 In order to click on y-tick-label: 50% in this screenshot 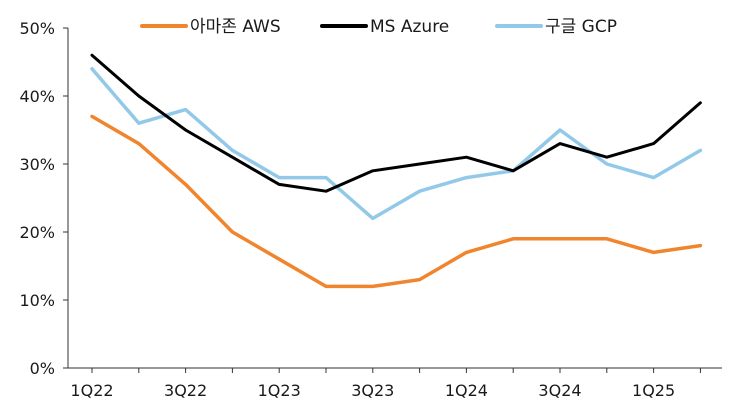, I will do `click(37, 28)`.